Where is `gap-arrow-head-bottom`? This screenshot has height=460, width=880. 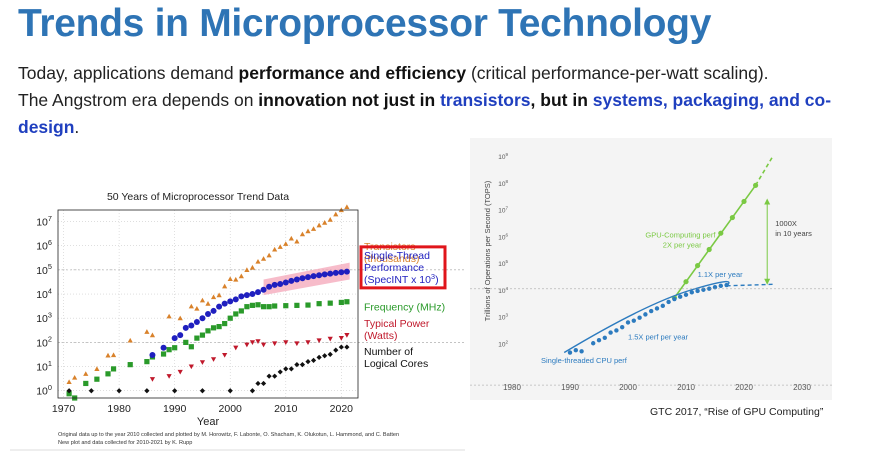
gap-arrow-head-bottom is located at coordinates (767, 281).